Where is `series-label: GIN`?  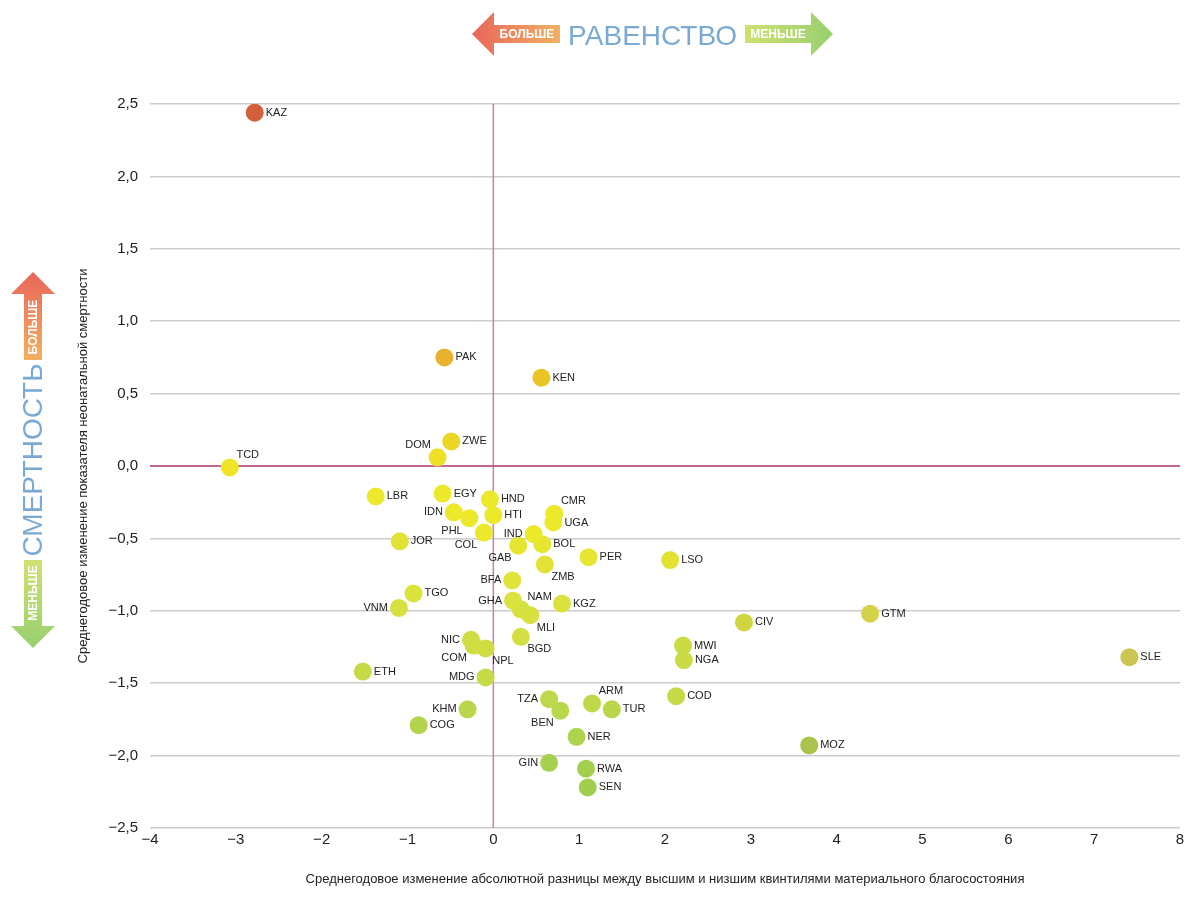
series-label: GIN is located at coordinates (528, 761).